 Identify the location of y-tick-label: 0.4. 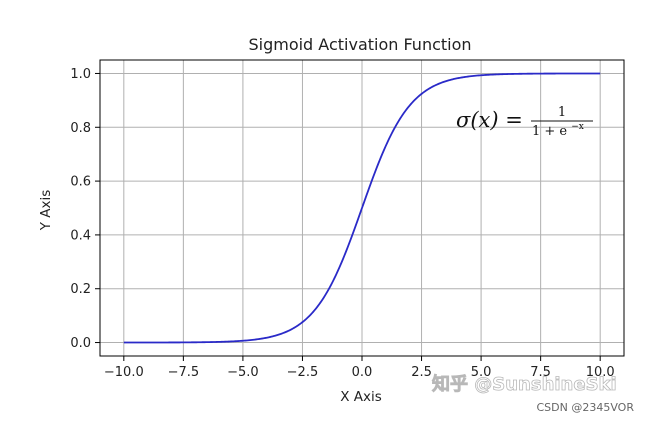
(80, 235).